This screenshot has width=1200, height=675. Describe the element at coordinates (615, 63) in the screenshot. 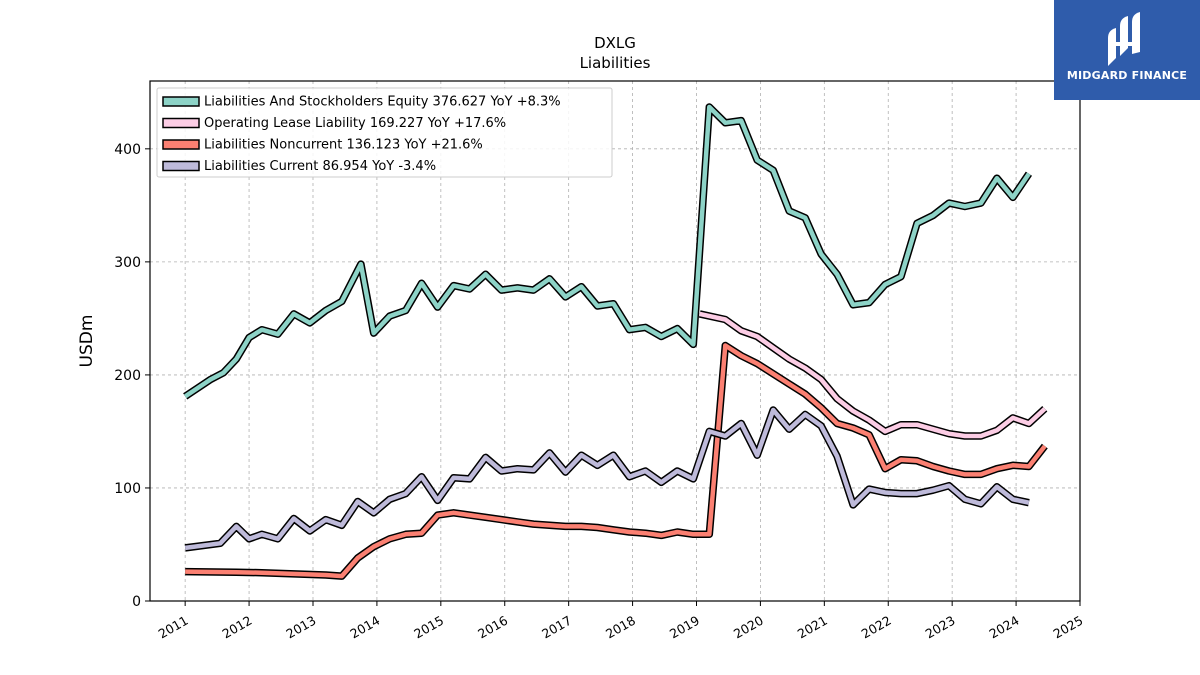

I see `chart-subtitle: Liabilities` at that location.